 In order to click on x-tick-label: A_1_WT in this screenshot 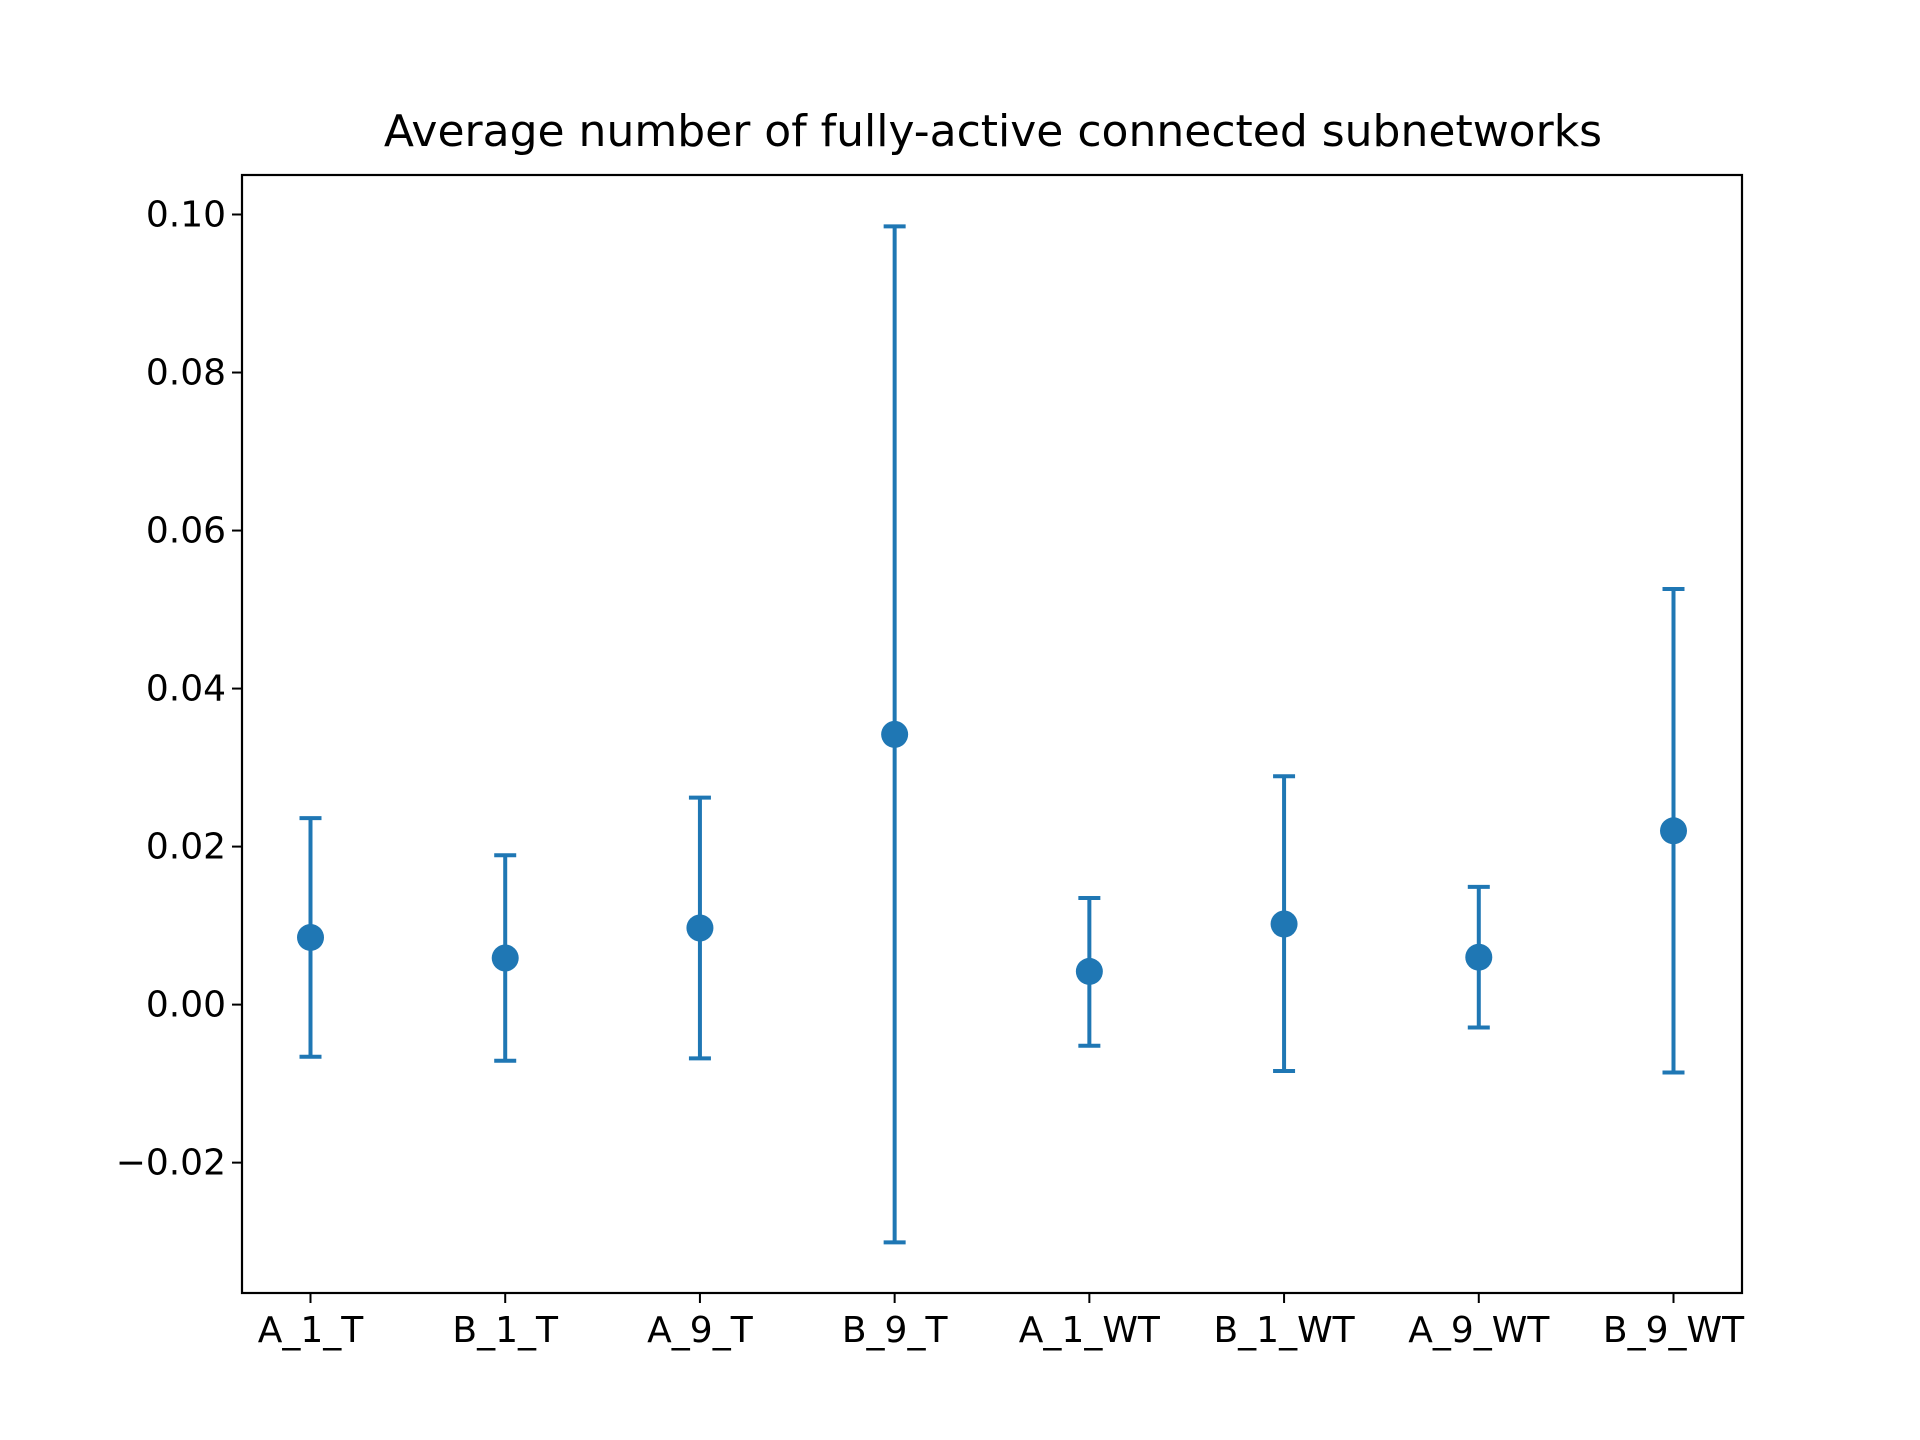, I will do `click(1090, 1330)`.